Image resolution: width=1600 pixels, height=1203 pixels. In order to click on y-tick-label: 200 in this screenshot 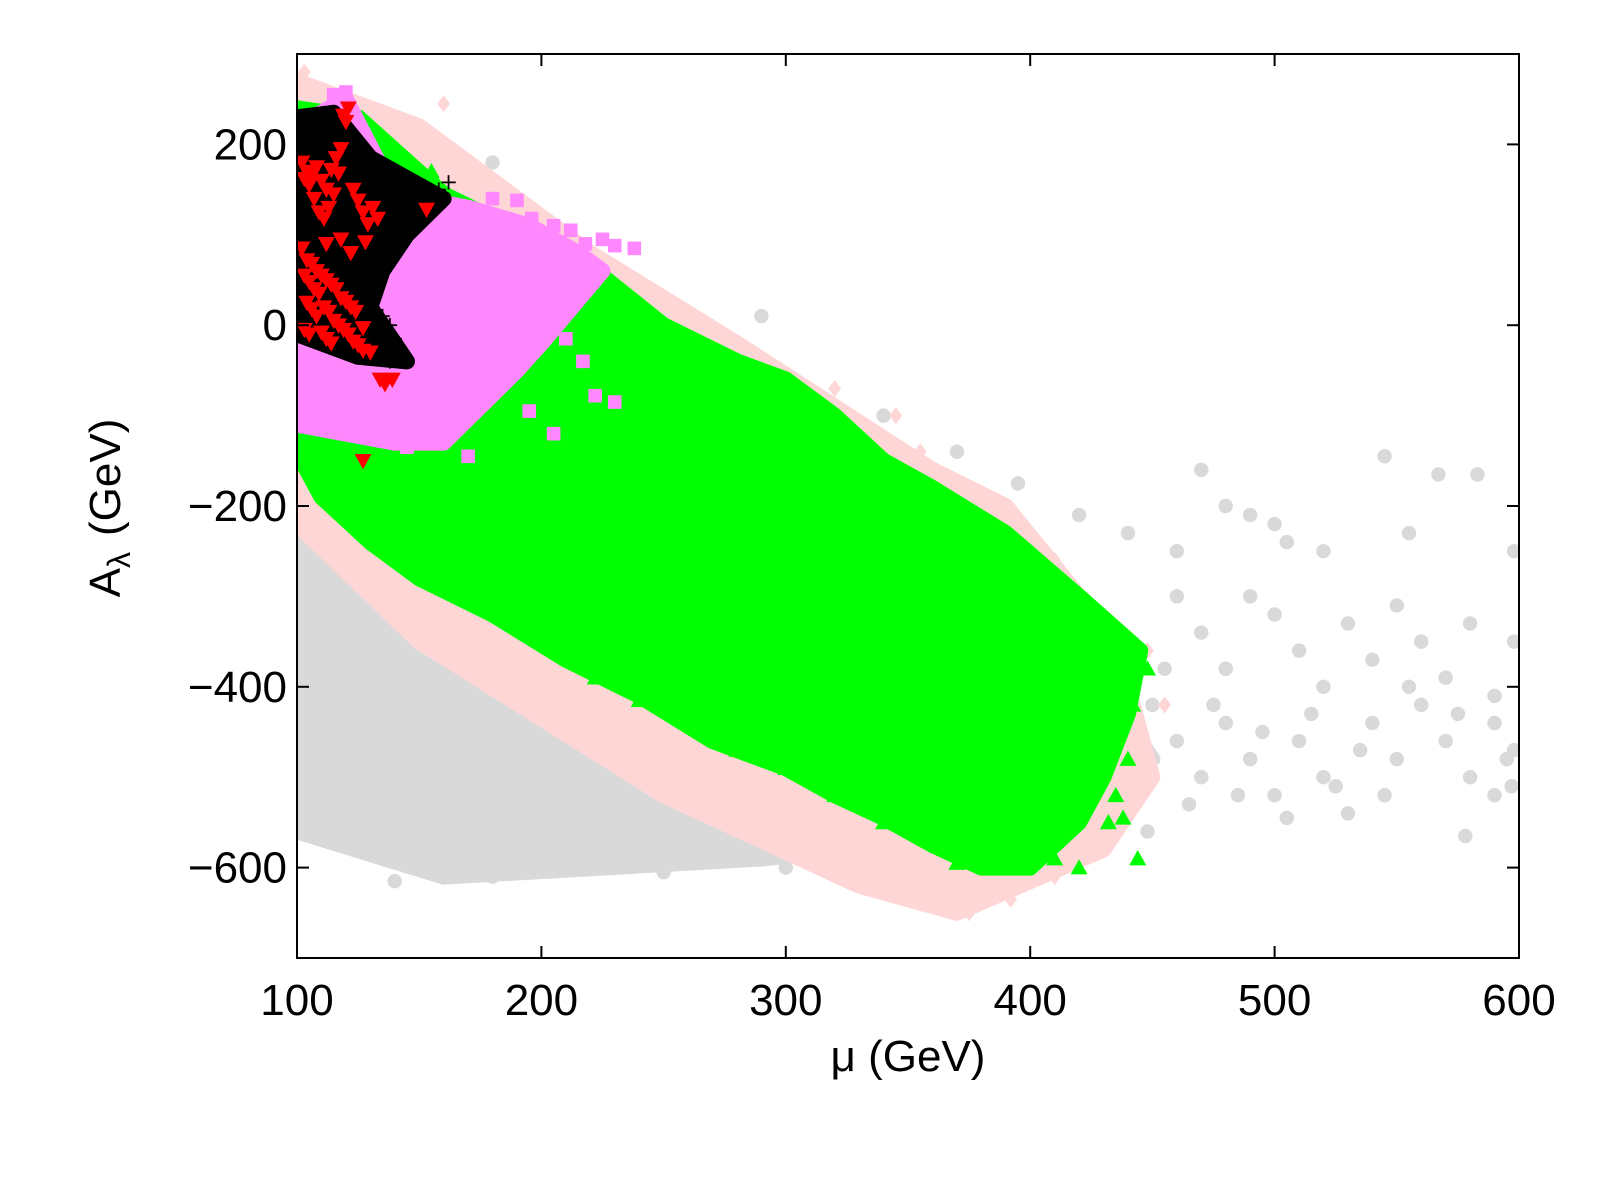, I will do `click(250, 144)`.